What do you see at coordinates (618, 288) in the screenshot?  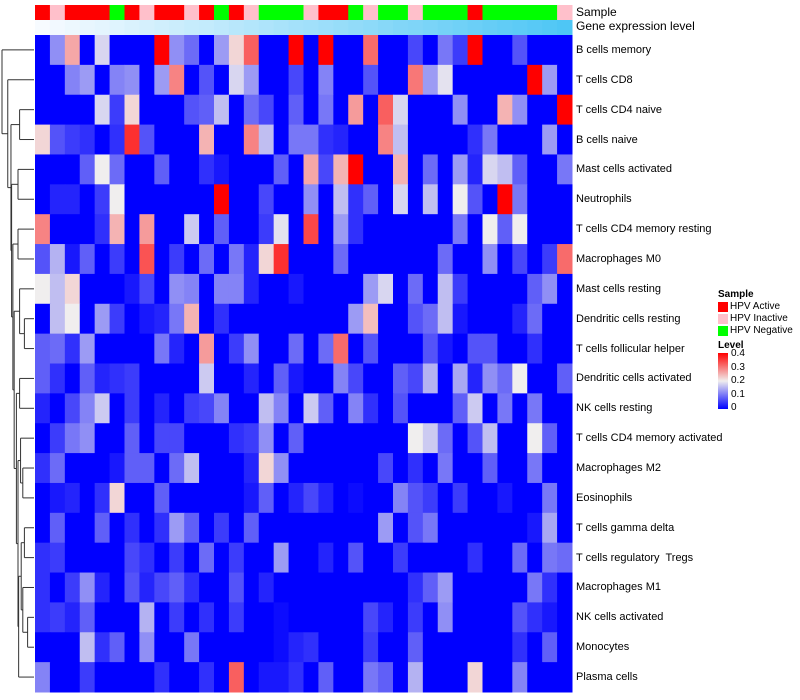 I see `row-label: Mast cells resting` at bounding box center [618, 288].